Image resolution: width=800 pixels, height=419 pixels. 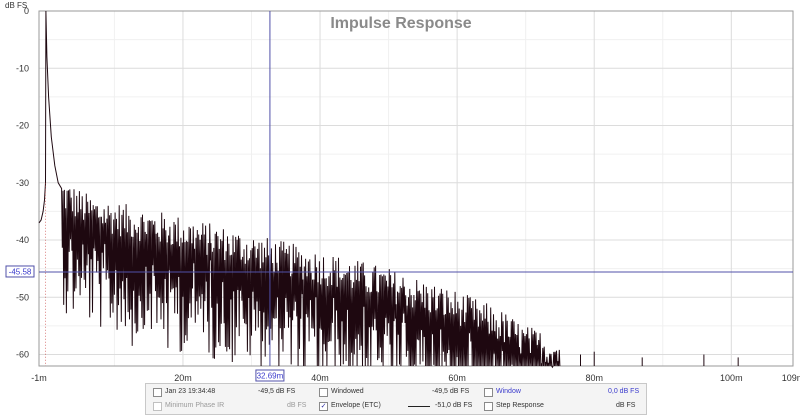 I want to click on checkbox-window, so click(x=488, y=392).